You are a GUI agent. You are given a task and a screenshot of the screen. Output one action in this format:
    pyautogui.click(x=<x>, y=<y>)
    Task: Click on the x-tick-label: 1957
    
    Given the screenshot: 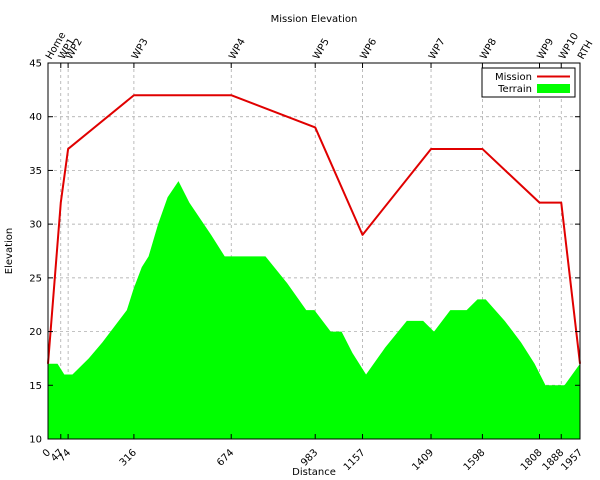 What is the action you would take?
    pyautogui.click(x=572, y=460)
    